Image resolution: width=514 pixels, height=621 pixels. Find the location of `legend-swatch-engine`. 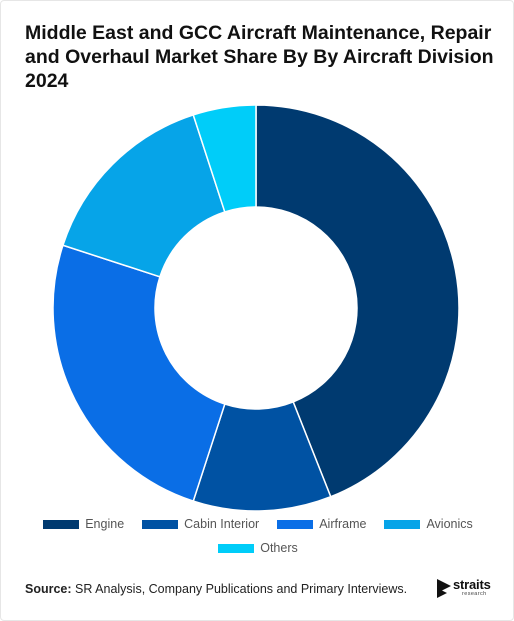

legend-swatch-engine is located at coordinates (61, 524).